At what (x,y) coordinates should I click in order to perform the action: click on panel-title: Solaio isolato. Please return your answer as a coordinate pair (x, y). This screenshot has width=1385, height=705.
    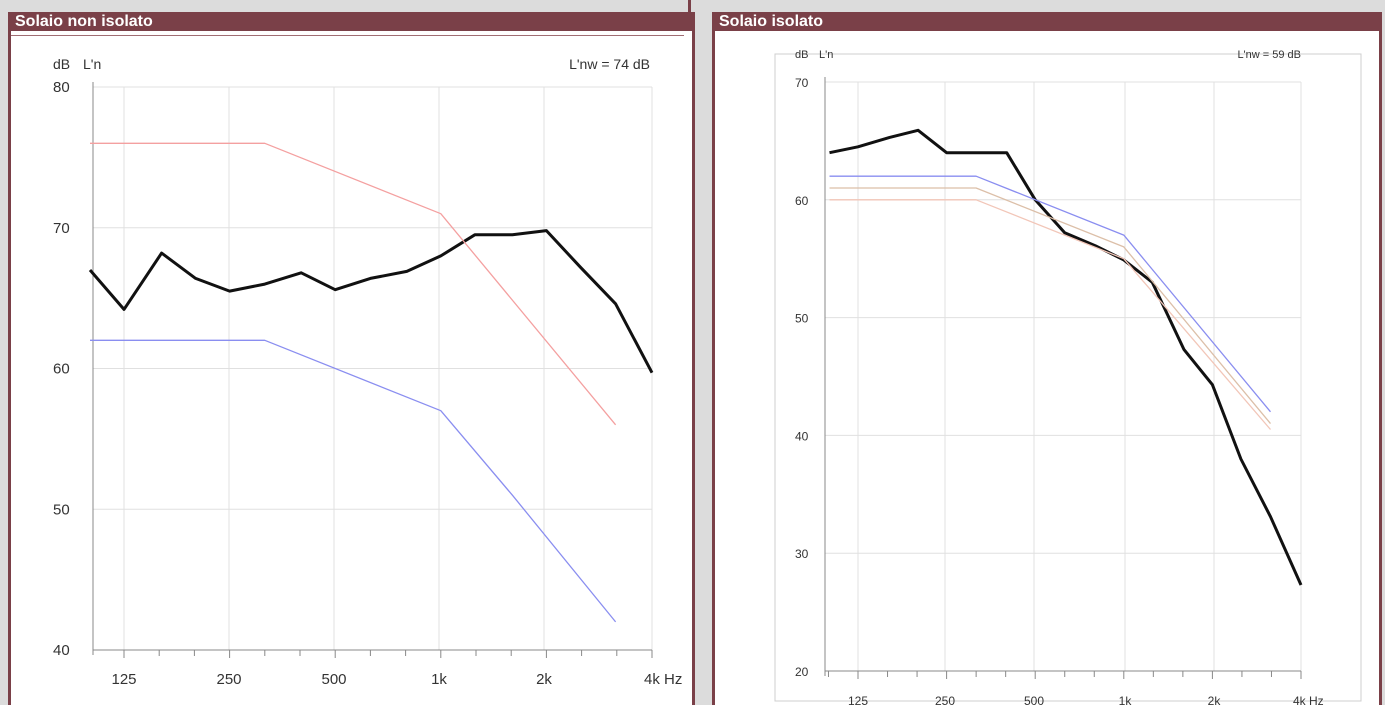
    Looking at the image, I should click on (1047, 21).